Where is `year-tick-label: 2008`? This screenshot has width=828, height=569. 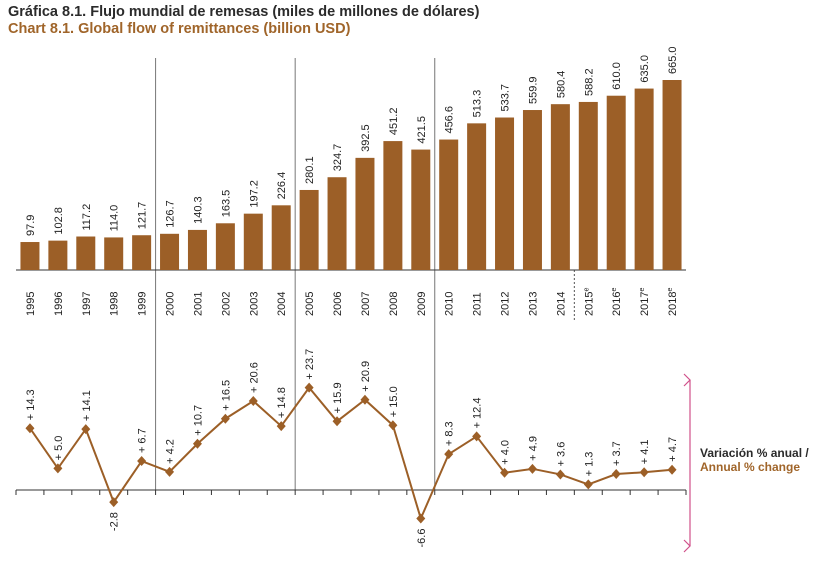
year-tick-label: 2008 is located at coordinates (394, 304).